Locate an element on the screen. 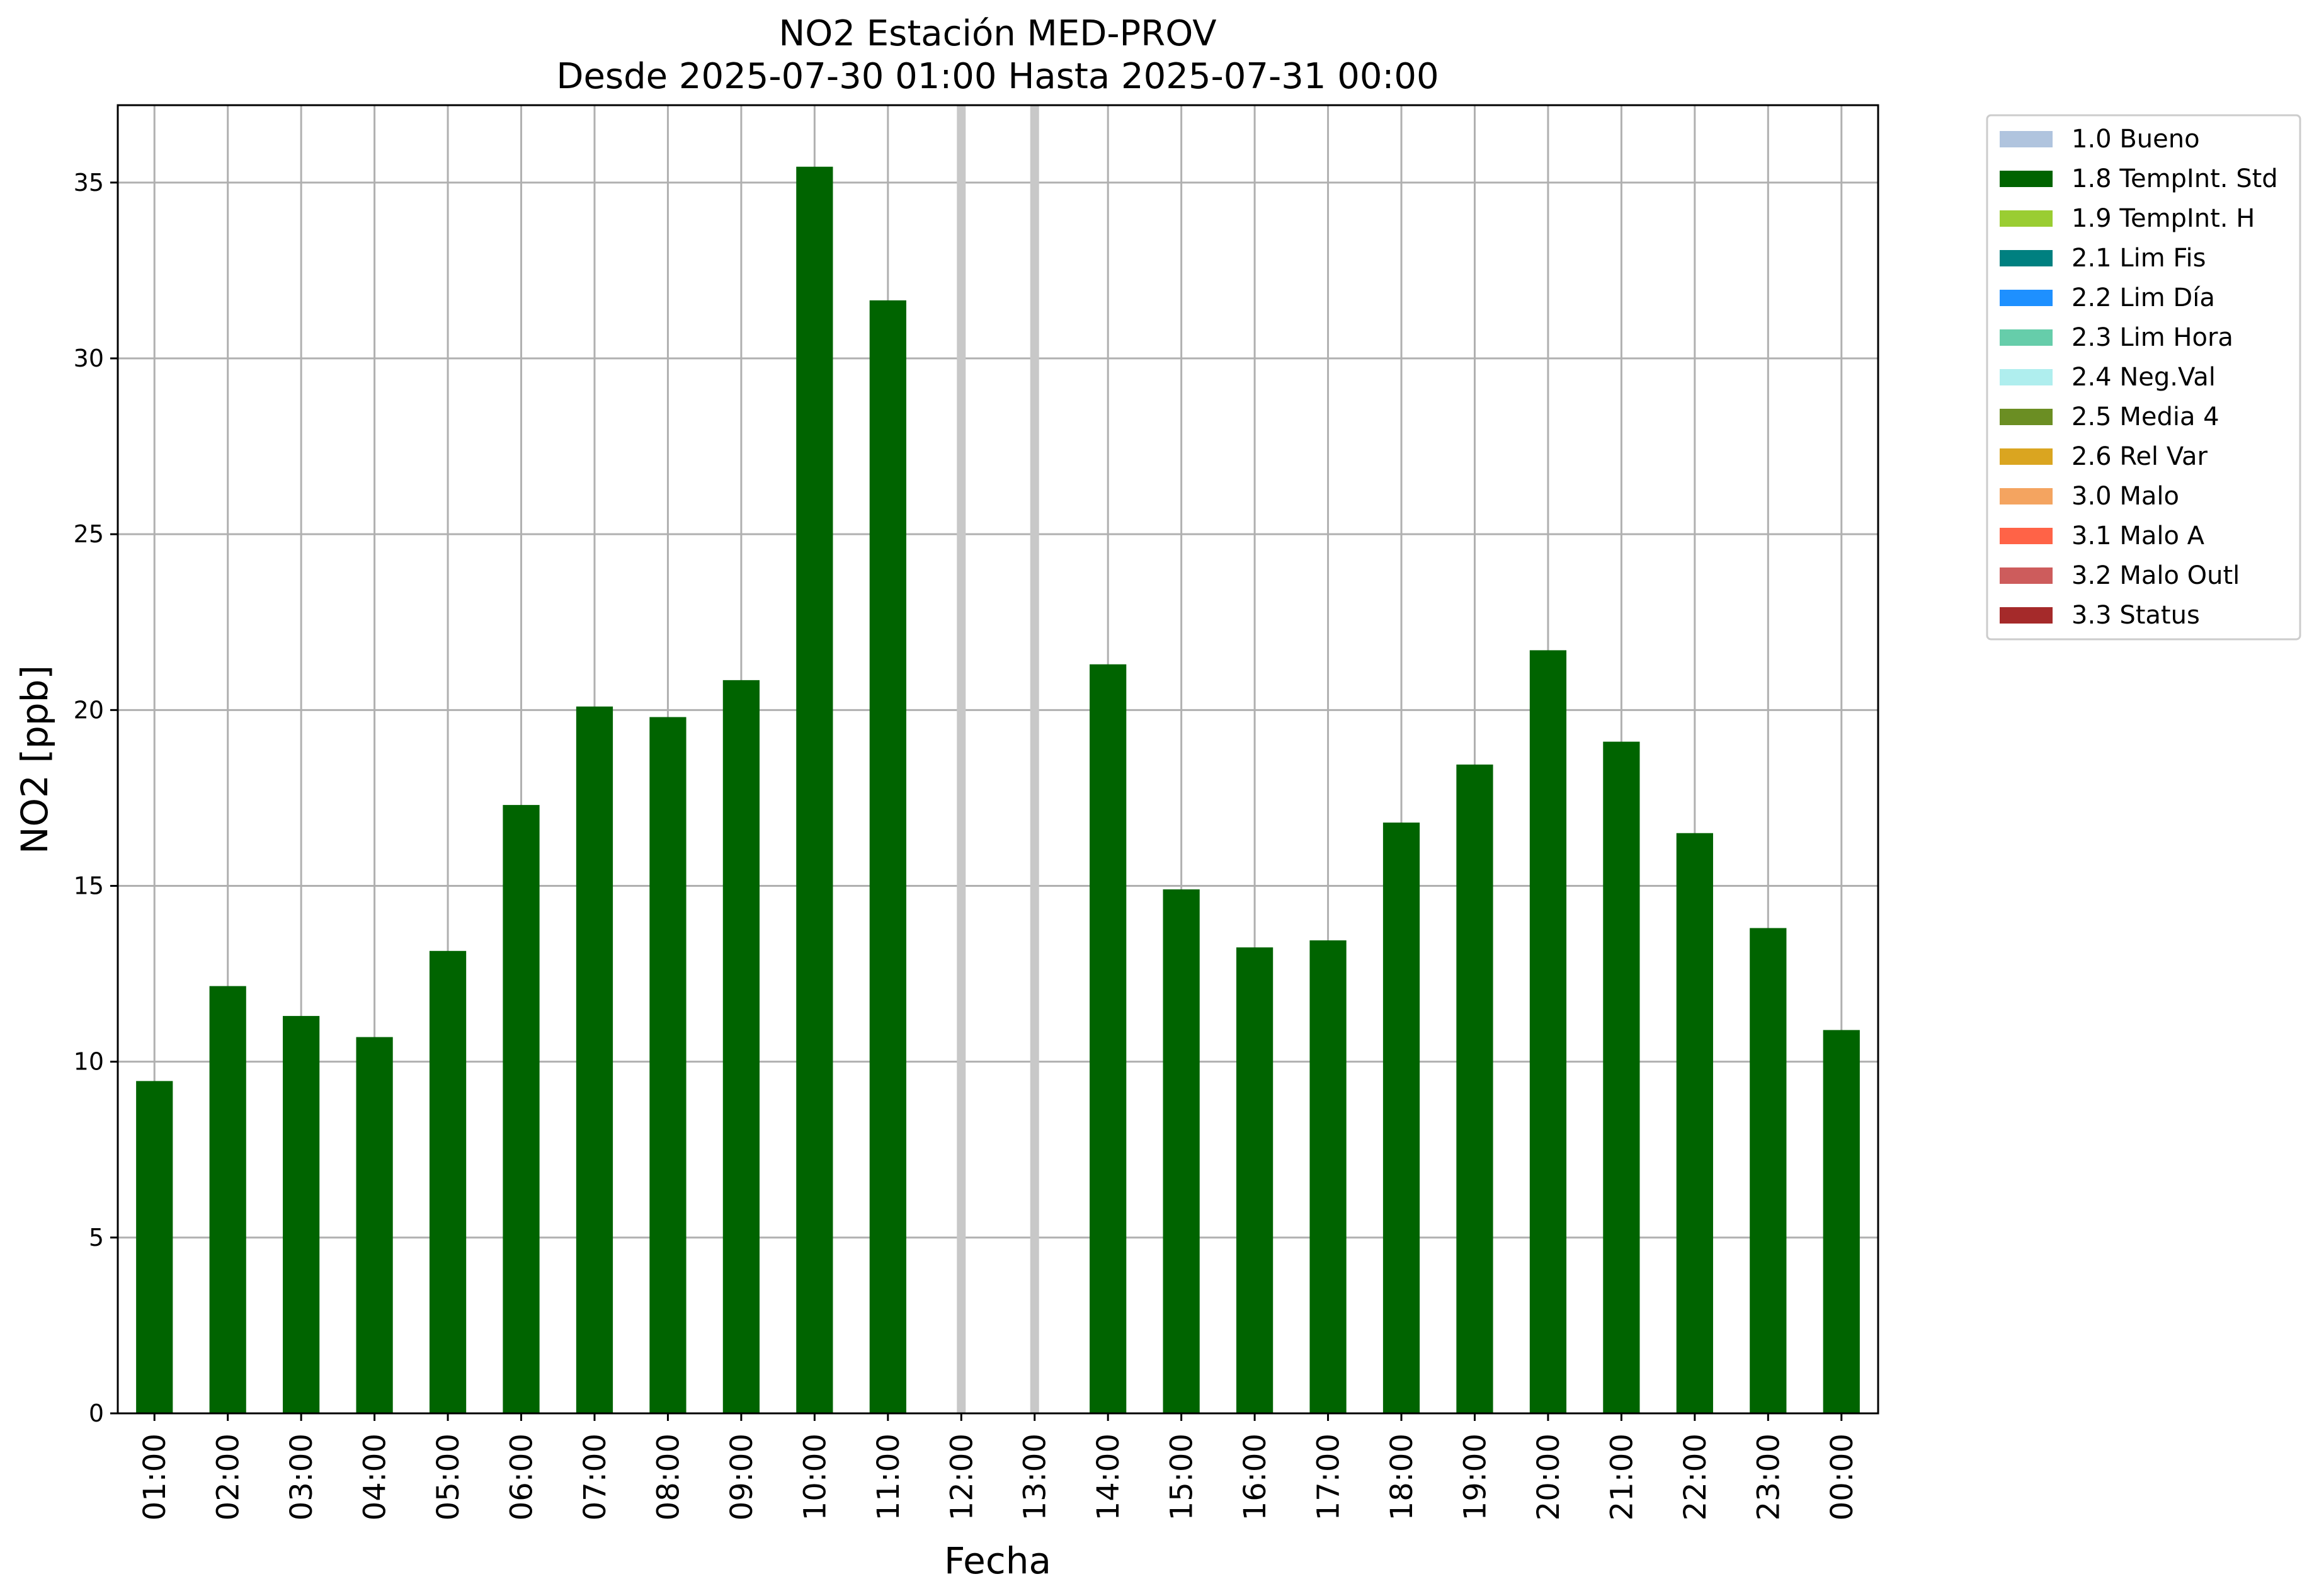 The width and height of the screenshot is (2319, 1596). x-tick-label: 16:00 is located at coordinates (1255, 1477).